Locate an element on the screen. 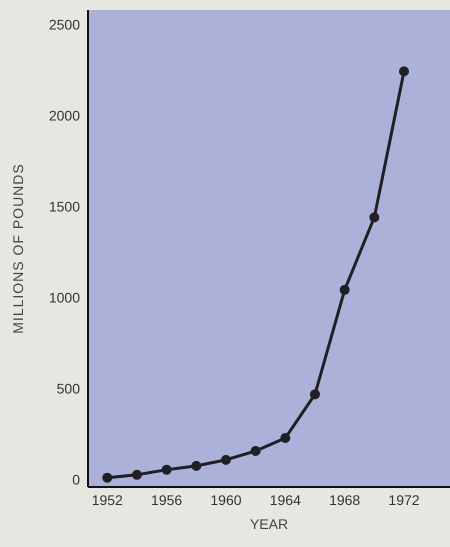  y-tick-label: 500 is located at coordinates (68, 388).